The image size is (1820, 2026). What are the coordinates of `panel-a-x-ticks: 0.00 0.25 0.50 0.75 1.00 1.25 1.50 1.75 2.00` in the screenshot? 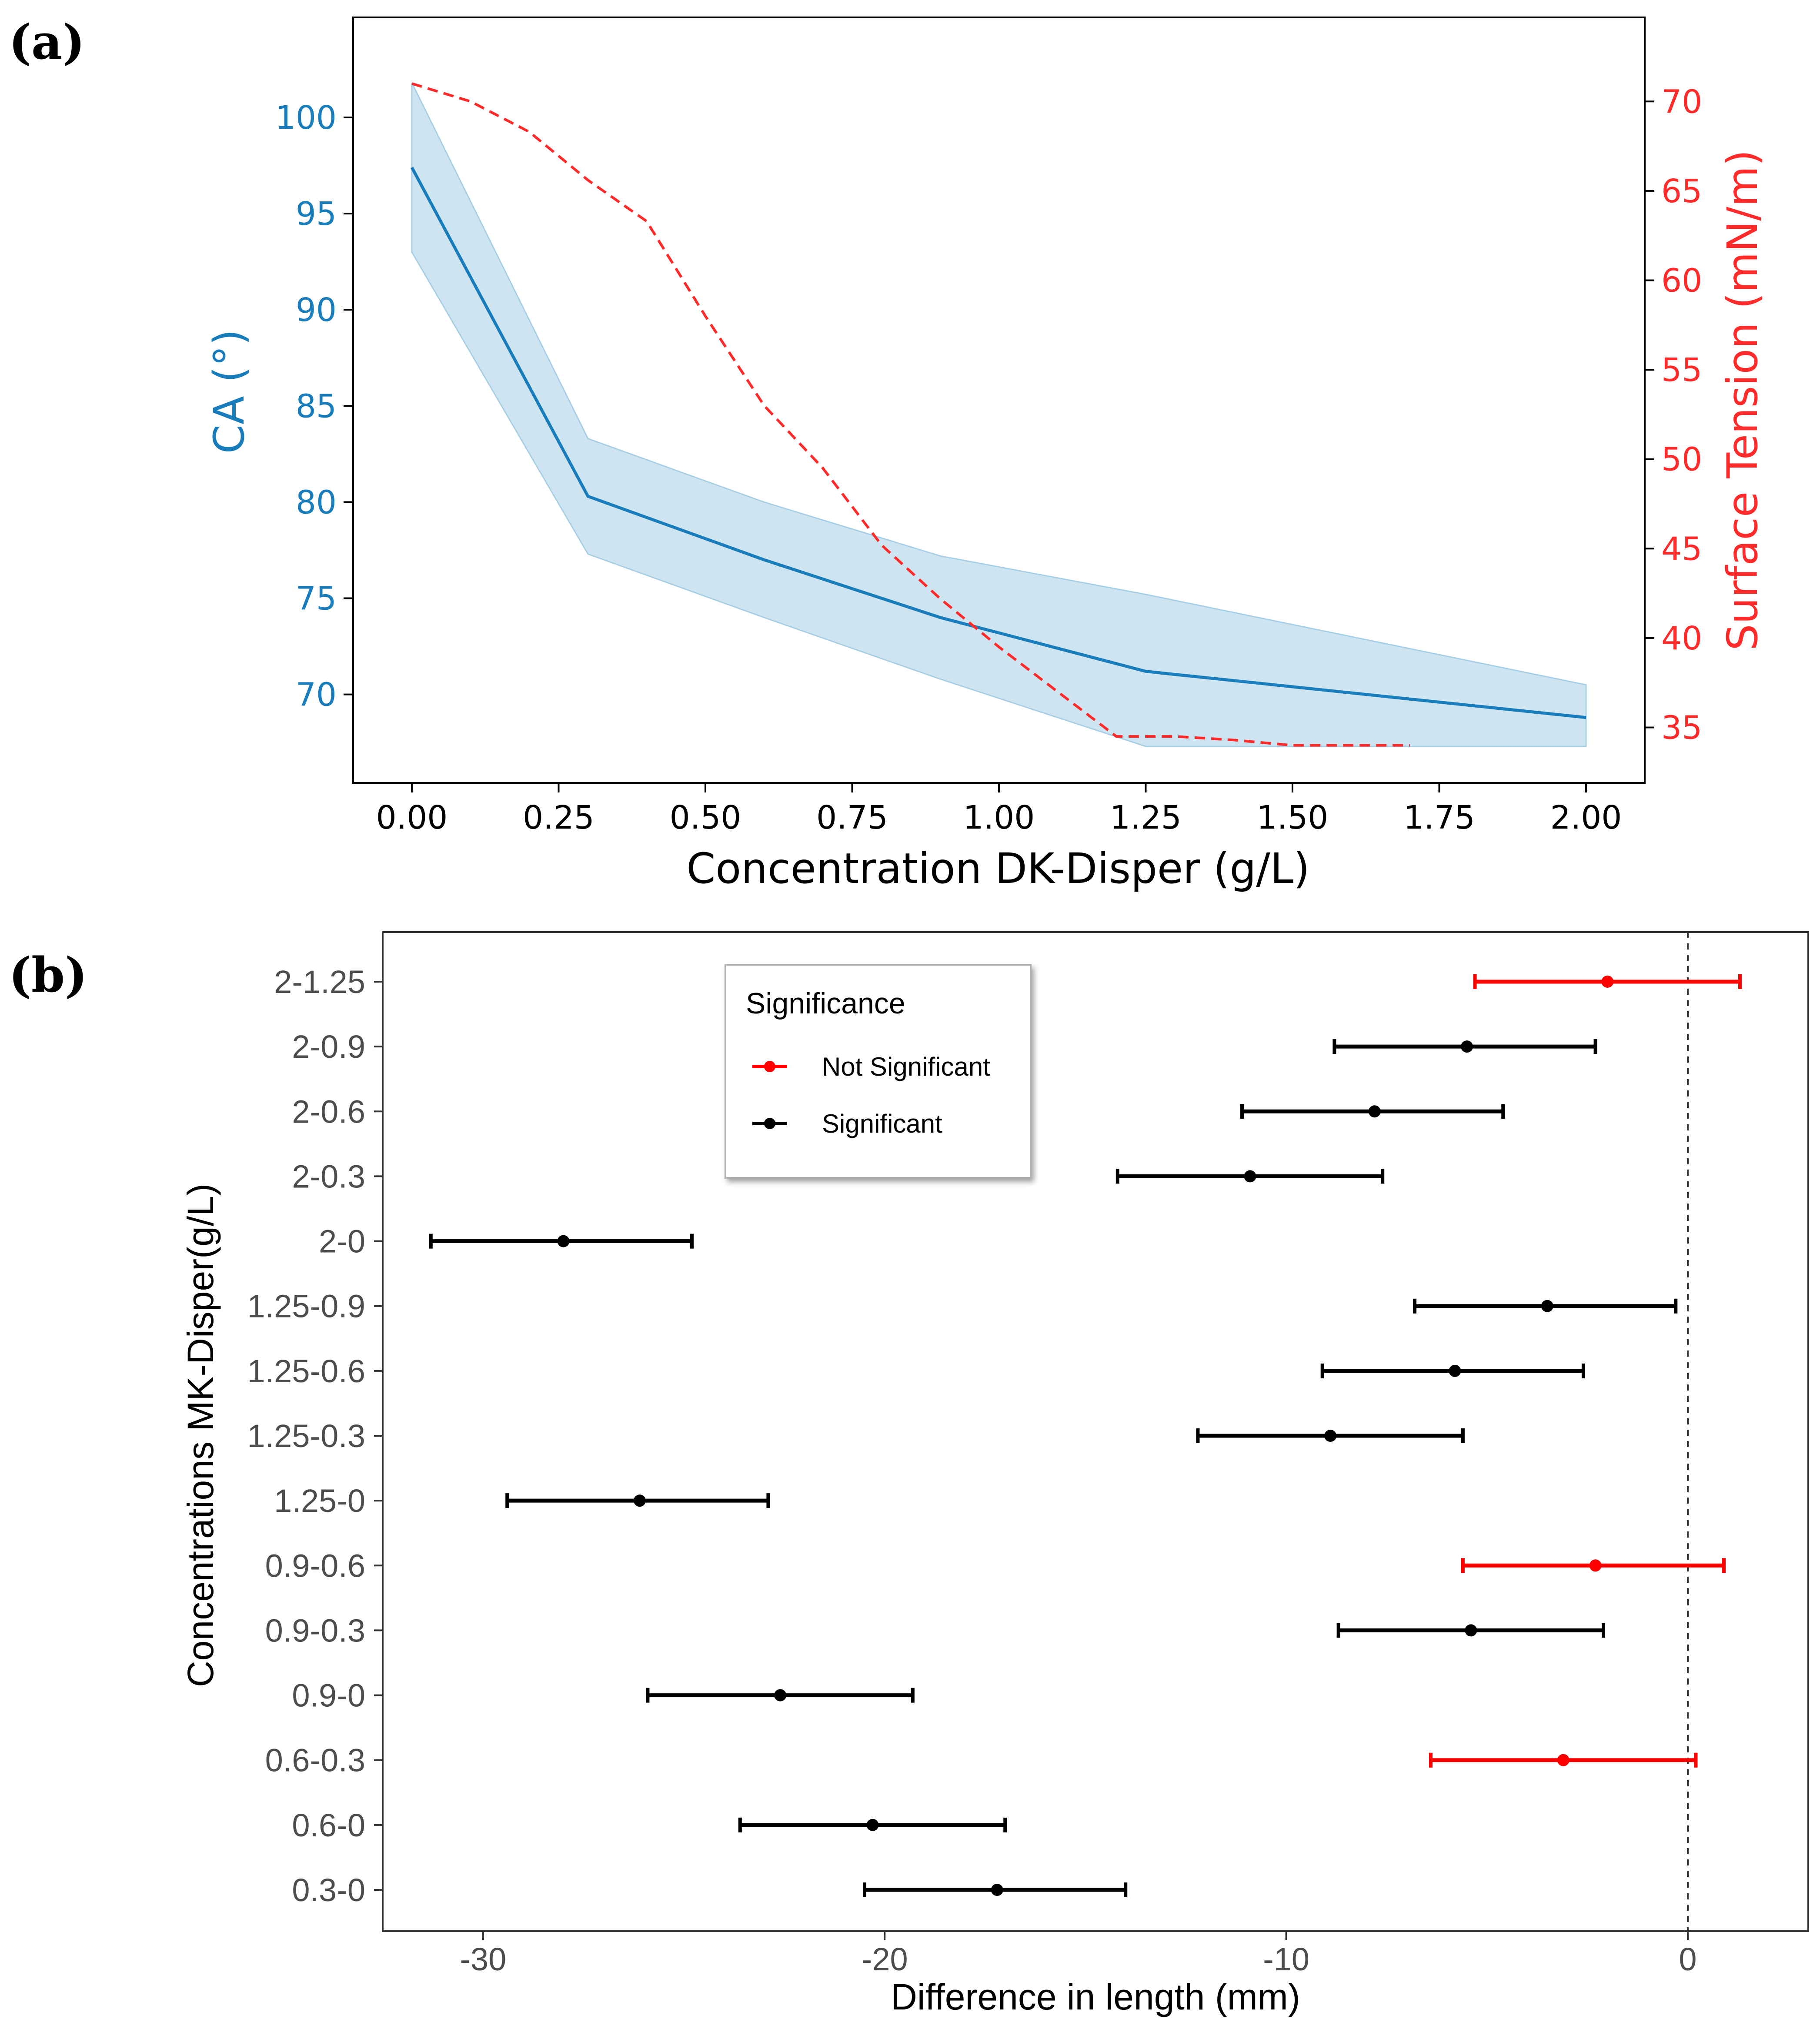 It's located at (999, 809).